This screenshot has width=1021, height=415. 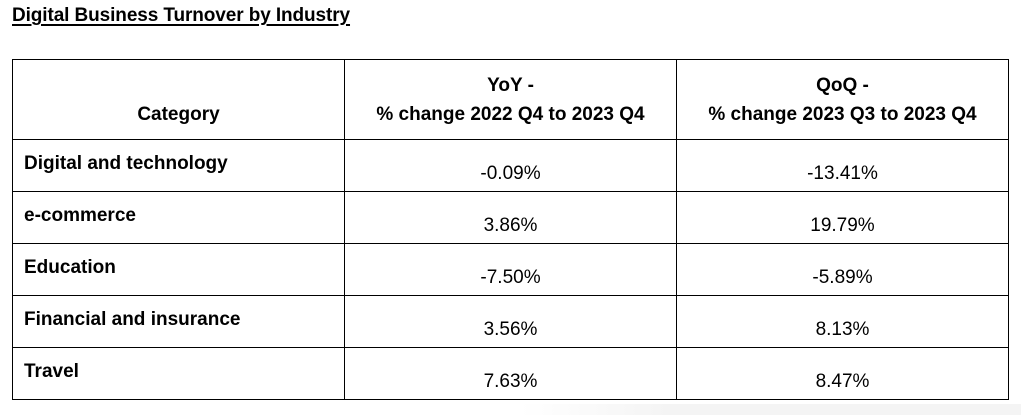 I want to click on category-cell: e-commerce, so click(x=178, y=217).